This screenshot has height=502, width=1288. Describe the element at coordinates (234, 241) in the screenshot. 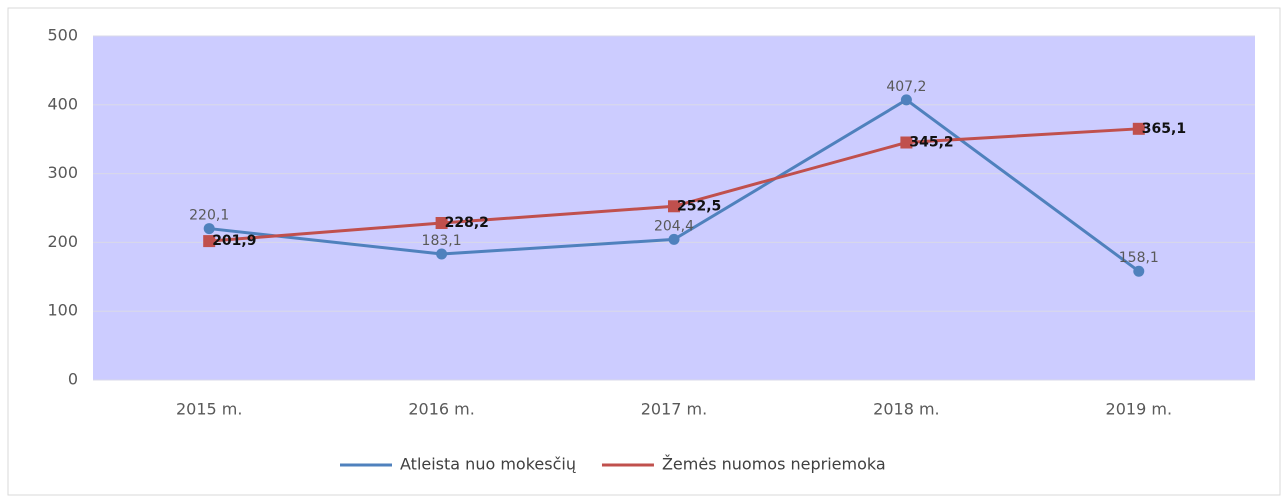

I see `data-label: 201,9` at that location.